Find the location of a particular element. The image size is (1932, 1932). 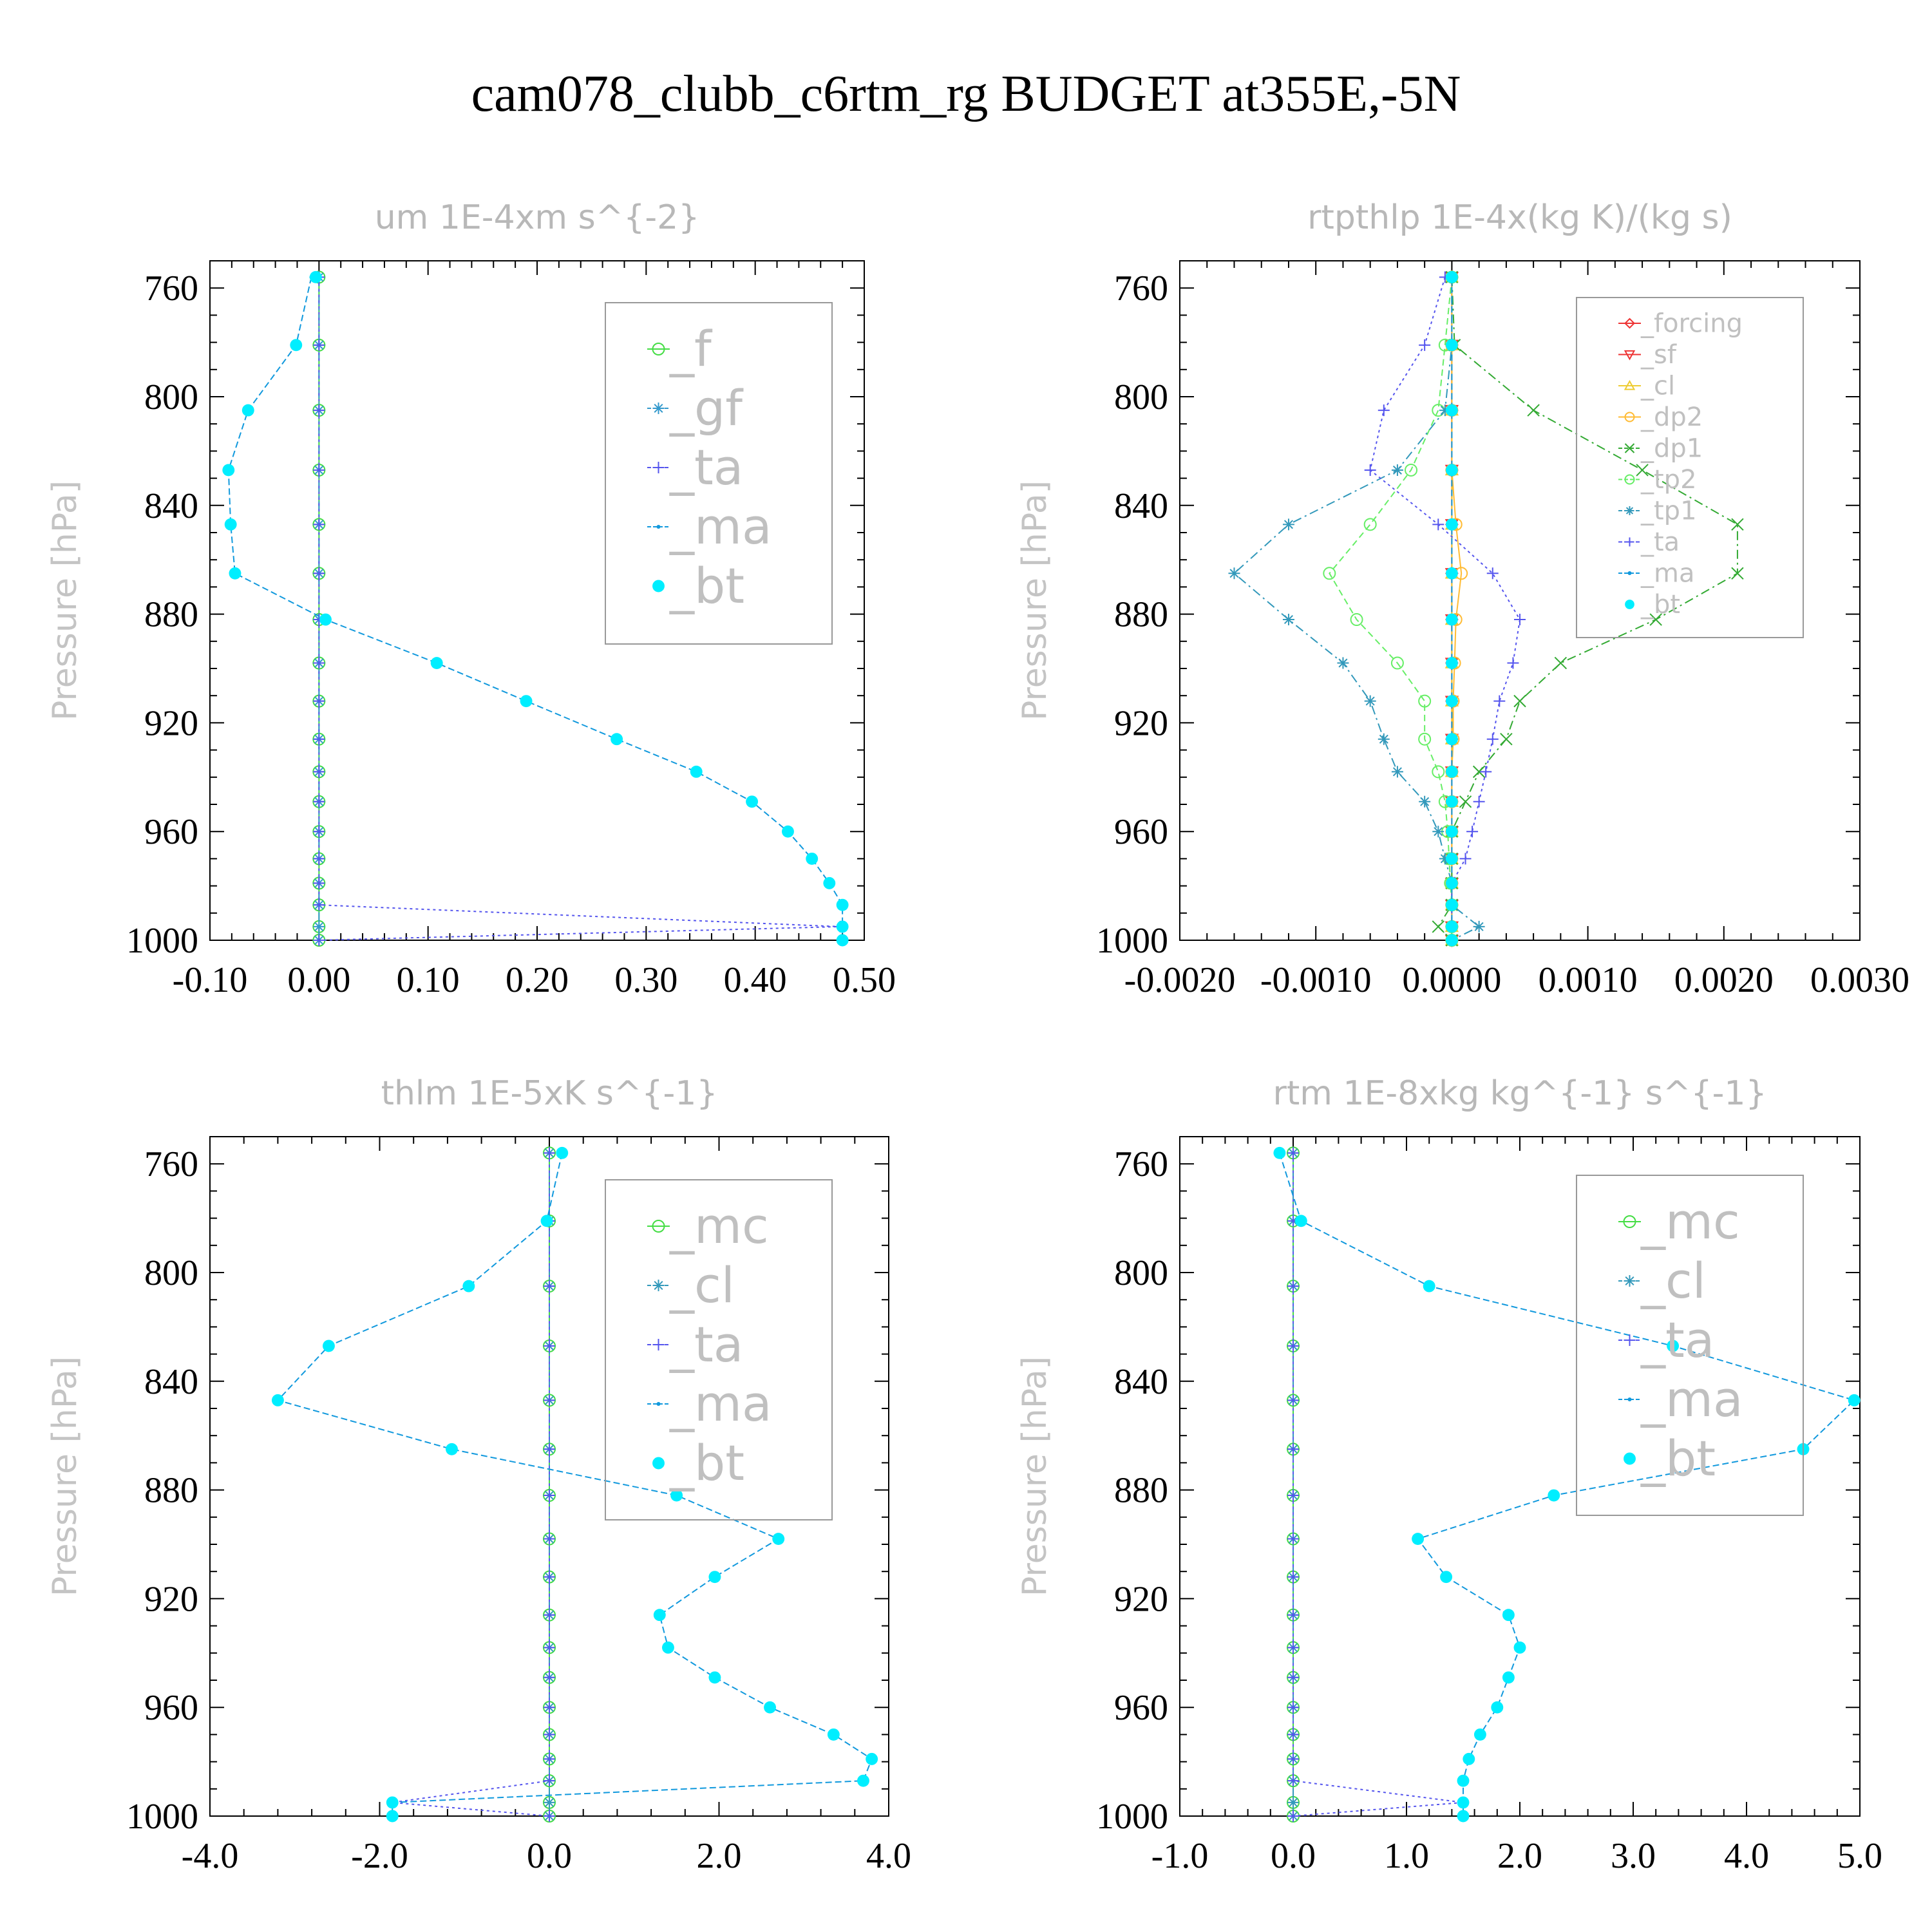

x-tick-label: -0.10 is located at coordinates (210, 980).